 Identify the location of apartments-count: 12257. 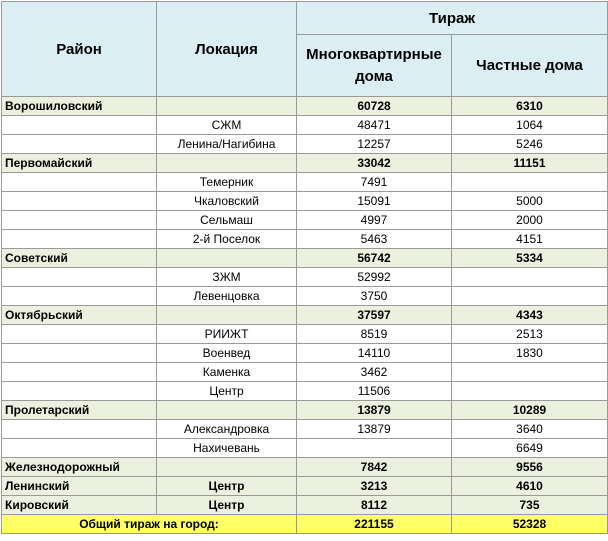
(374, 144).